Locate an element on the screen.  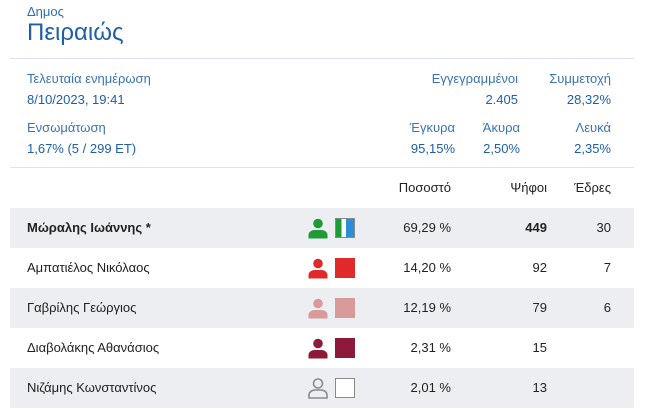
votes-value: 13 is located at coordinates (539, 387).